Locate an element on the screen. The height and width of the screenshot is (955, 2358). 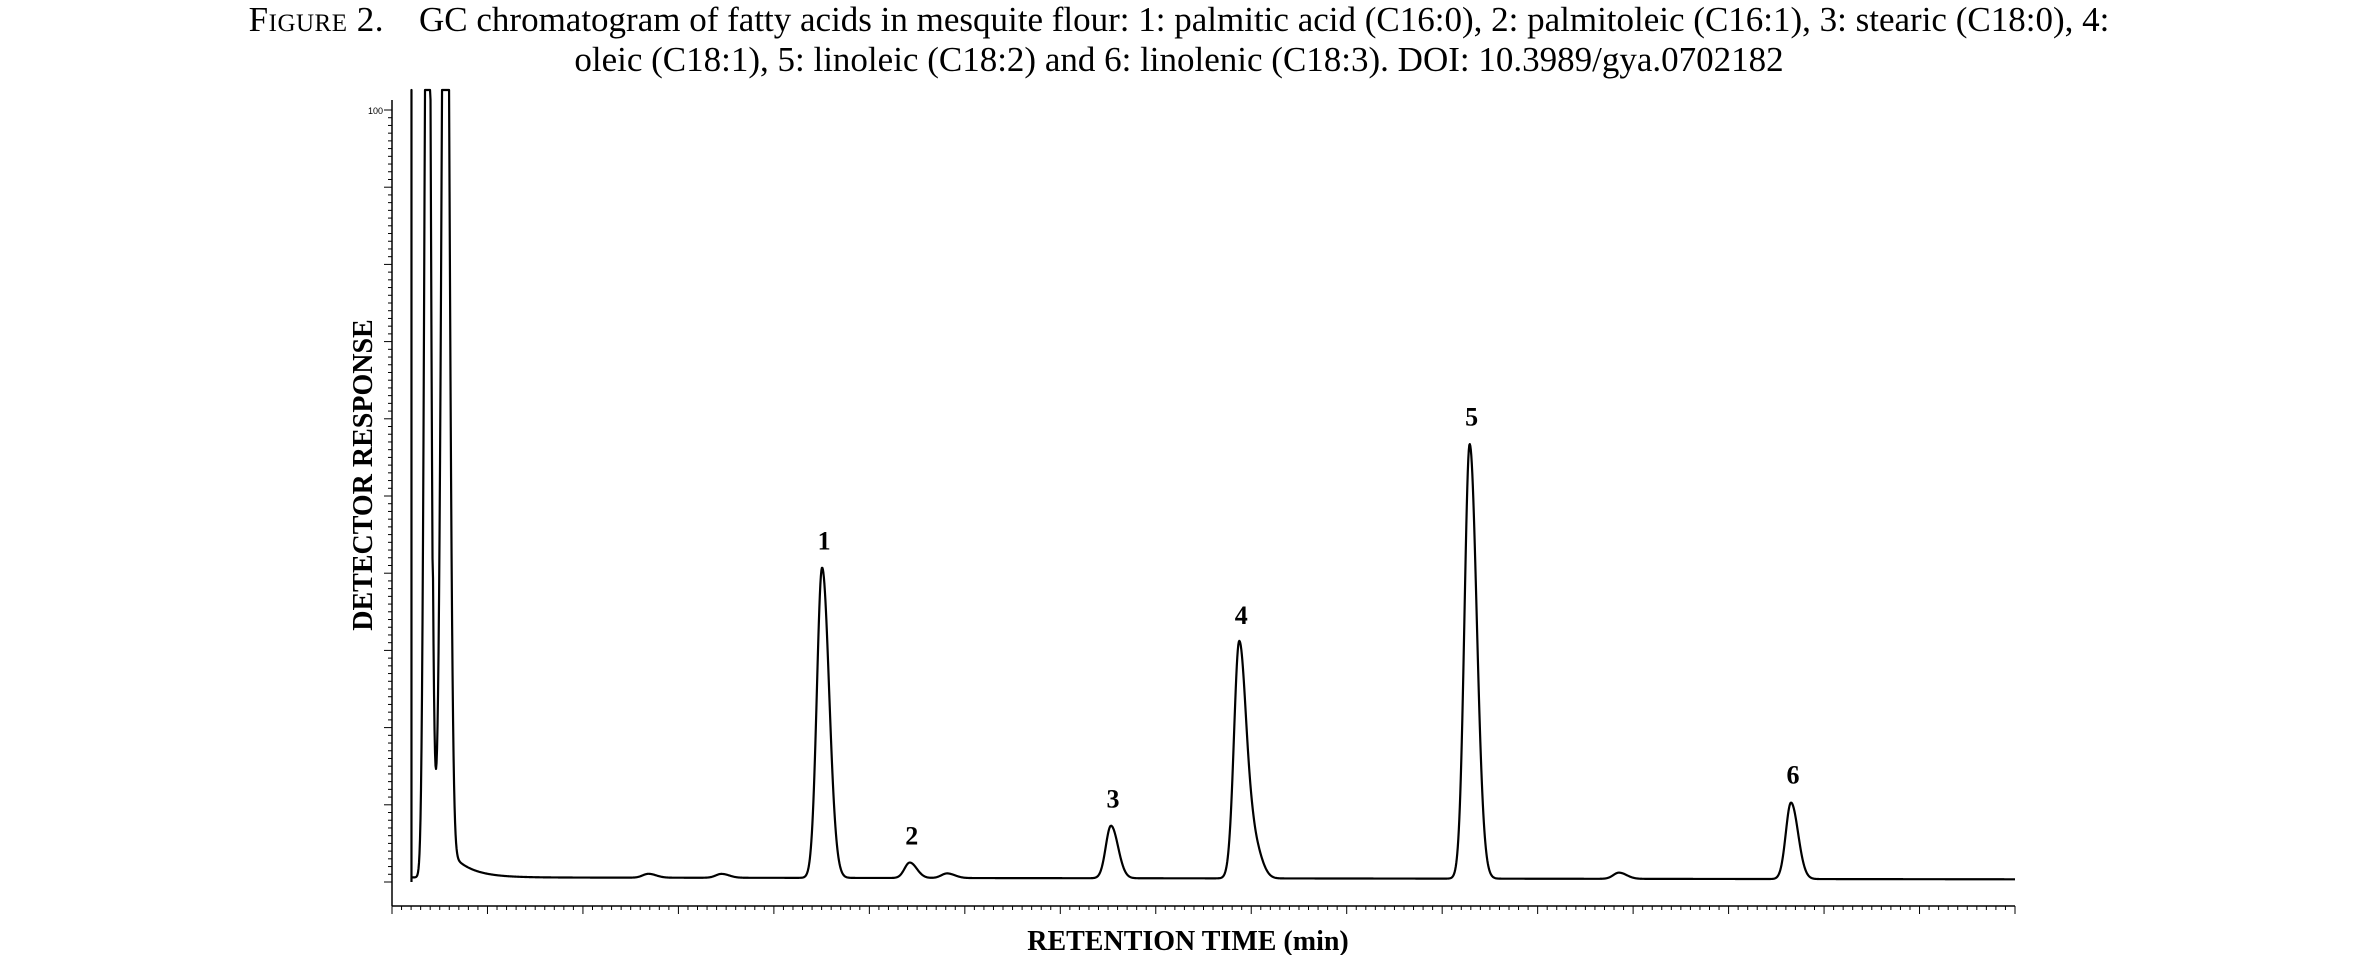
x-axis-label: RETENTION TIME (min) is located at coordinates (1188, 940).